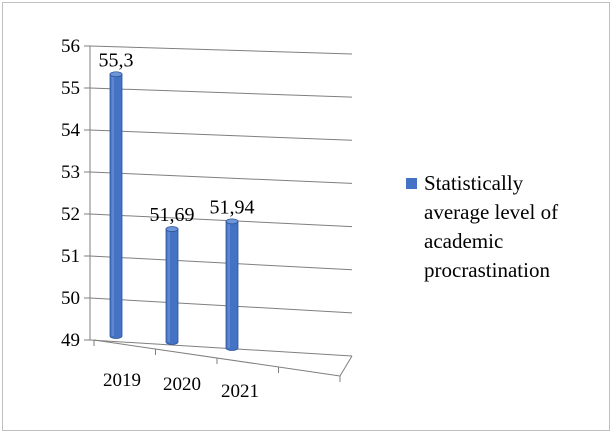  What do you see at coordinates (70, 298) in the screenshot?
I see `y-tick-label: 50` at bounding box center [70, 298].